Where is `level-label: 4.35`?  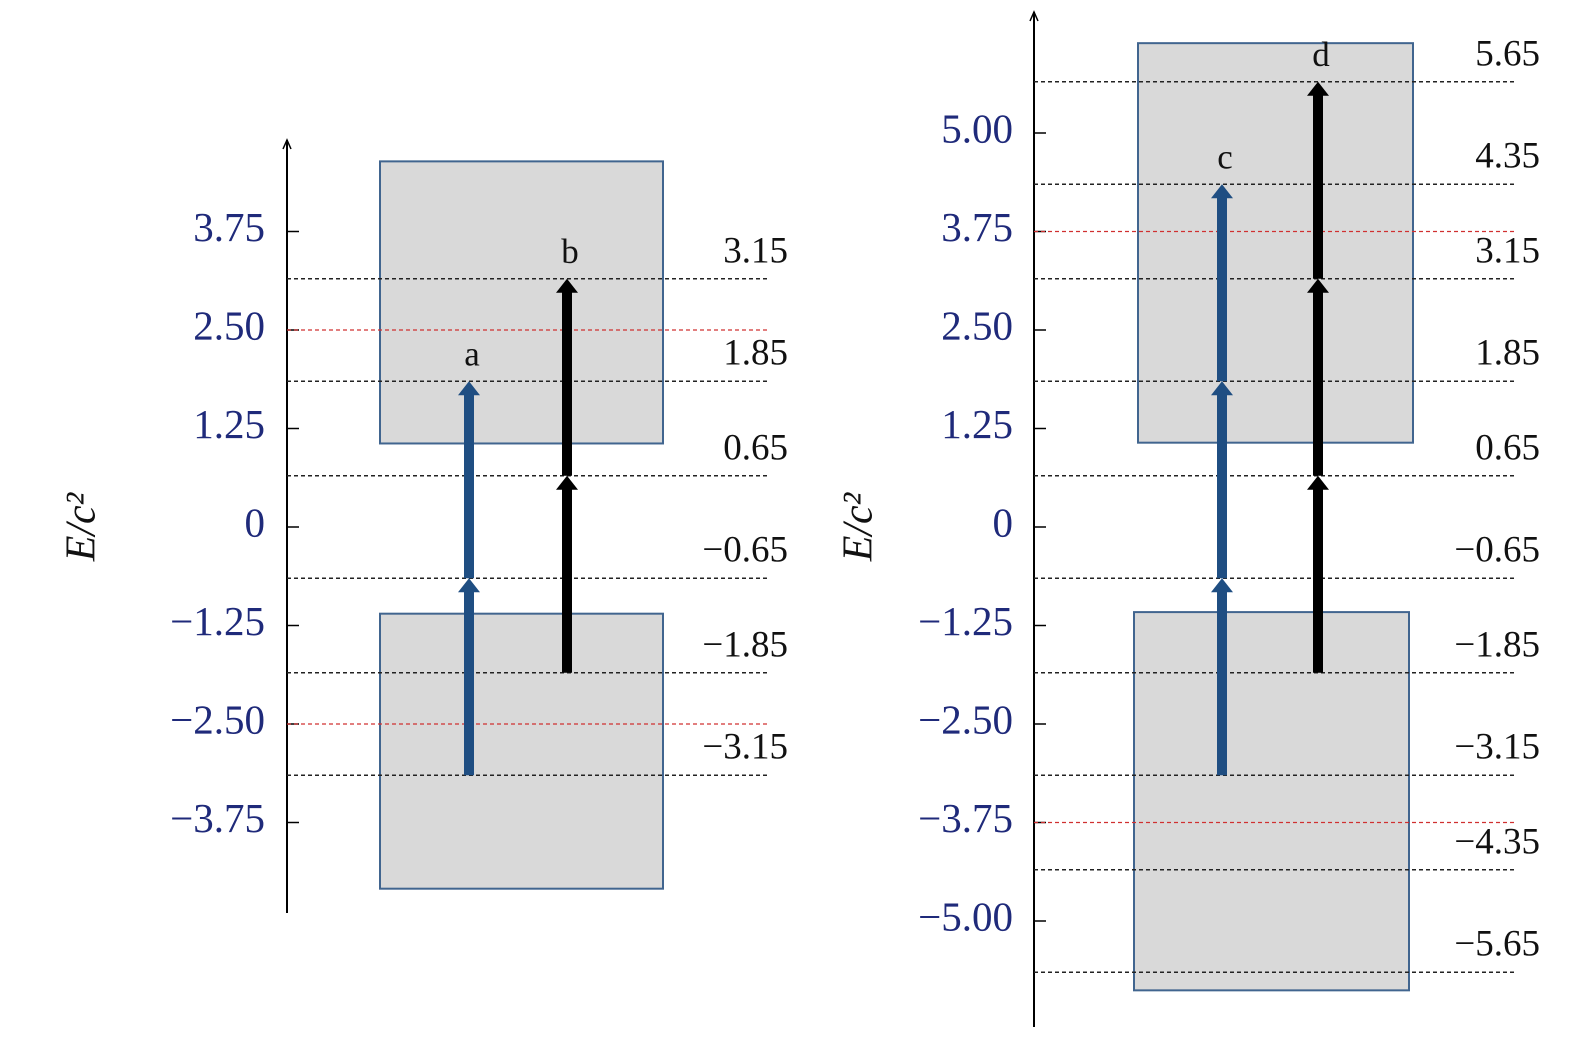 level-label: 4.35 is located at coordinates (1507, 156).